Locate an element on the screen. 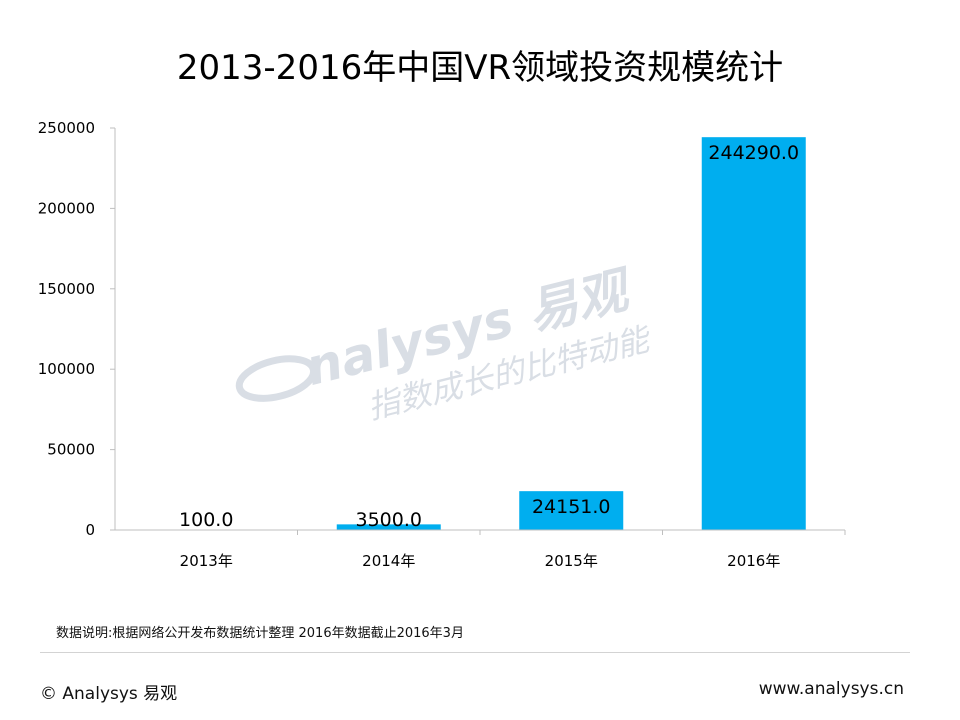 This screenshot has width=960, height=720. y-tick-label: 150000 is located at coordinates (66, 289).